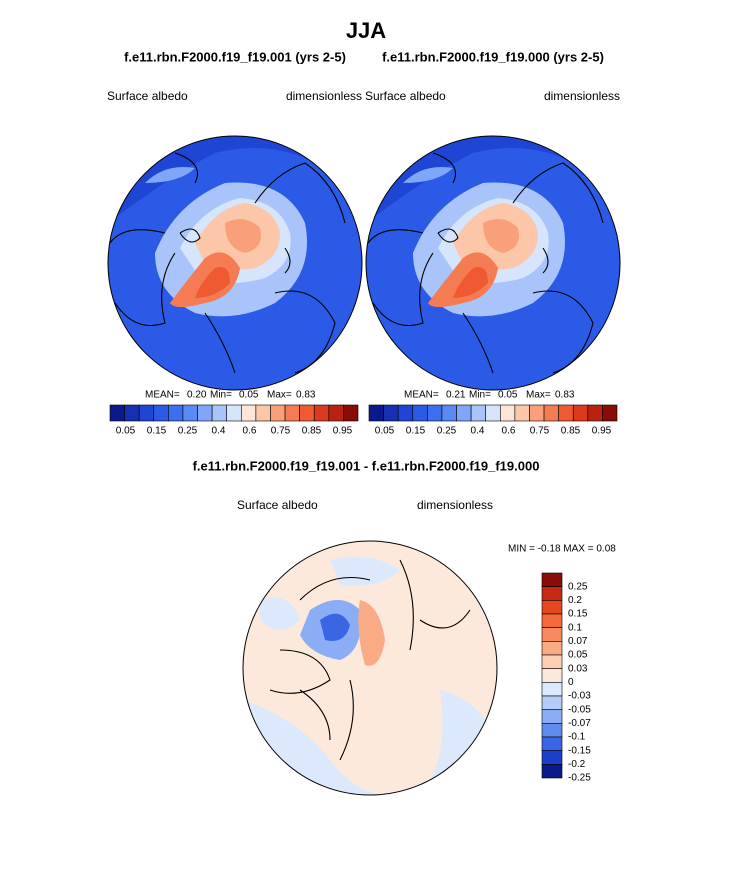  I want to click on panel-subtitle: f.e11.rbn.F2000.f19_f19.000 (yrs 2-5), so click(493, 56).